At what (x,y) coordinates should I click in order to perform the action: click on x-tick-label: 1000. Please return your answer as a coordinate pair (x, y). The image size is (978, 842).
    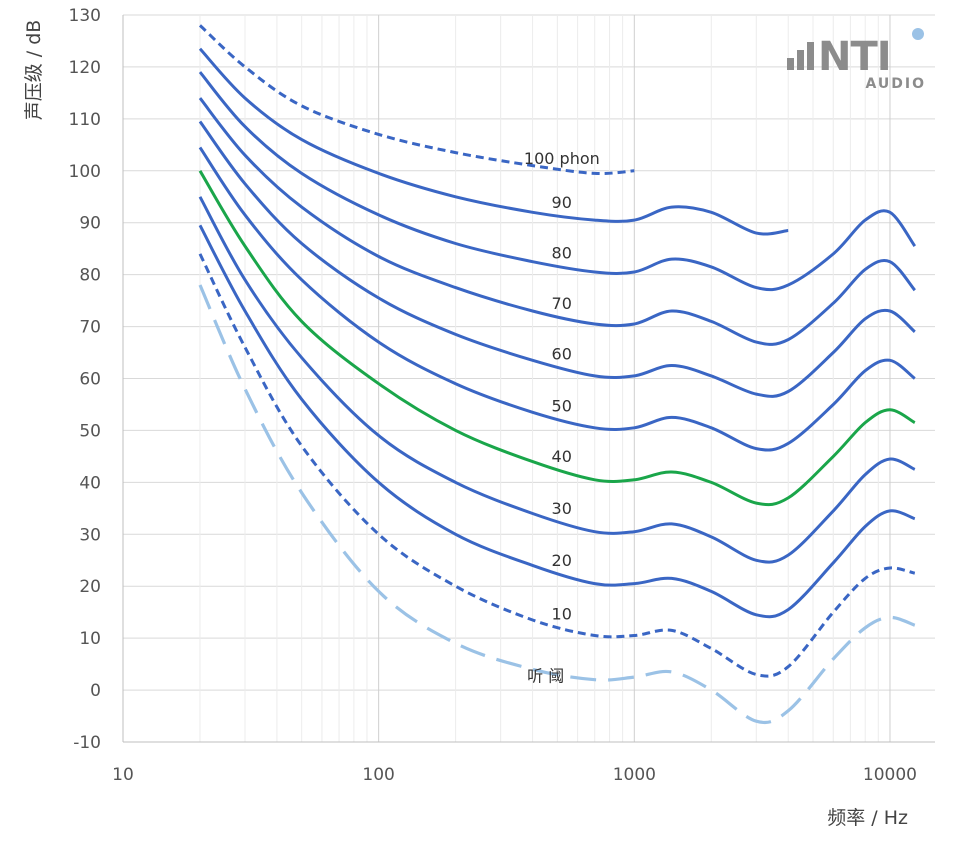
    Looking at the image, I should click on (634, 775).